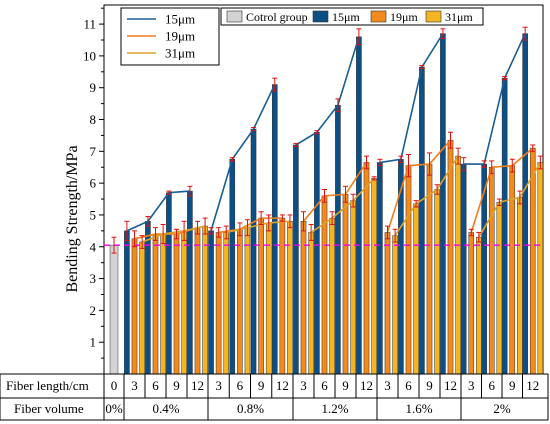 This screenshot has width=550, height=424. I want to click on legend-bars-box, so click(352, 16).